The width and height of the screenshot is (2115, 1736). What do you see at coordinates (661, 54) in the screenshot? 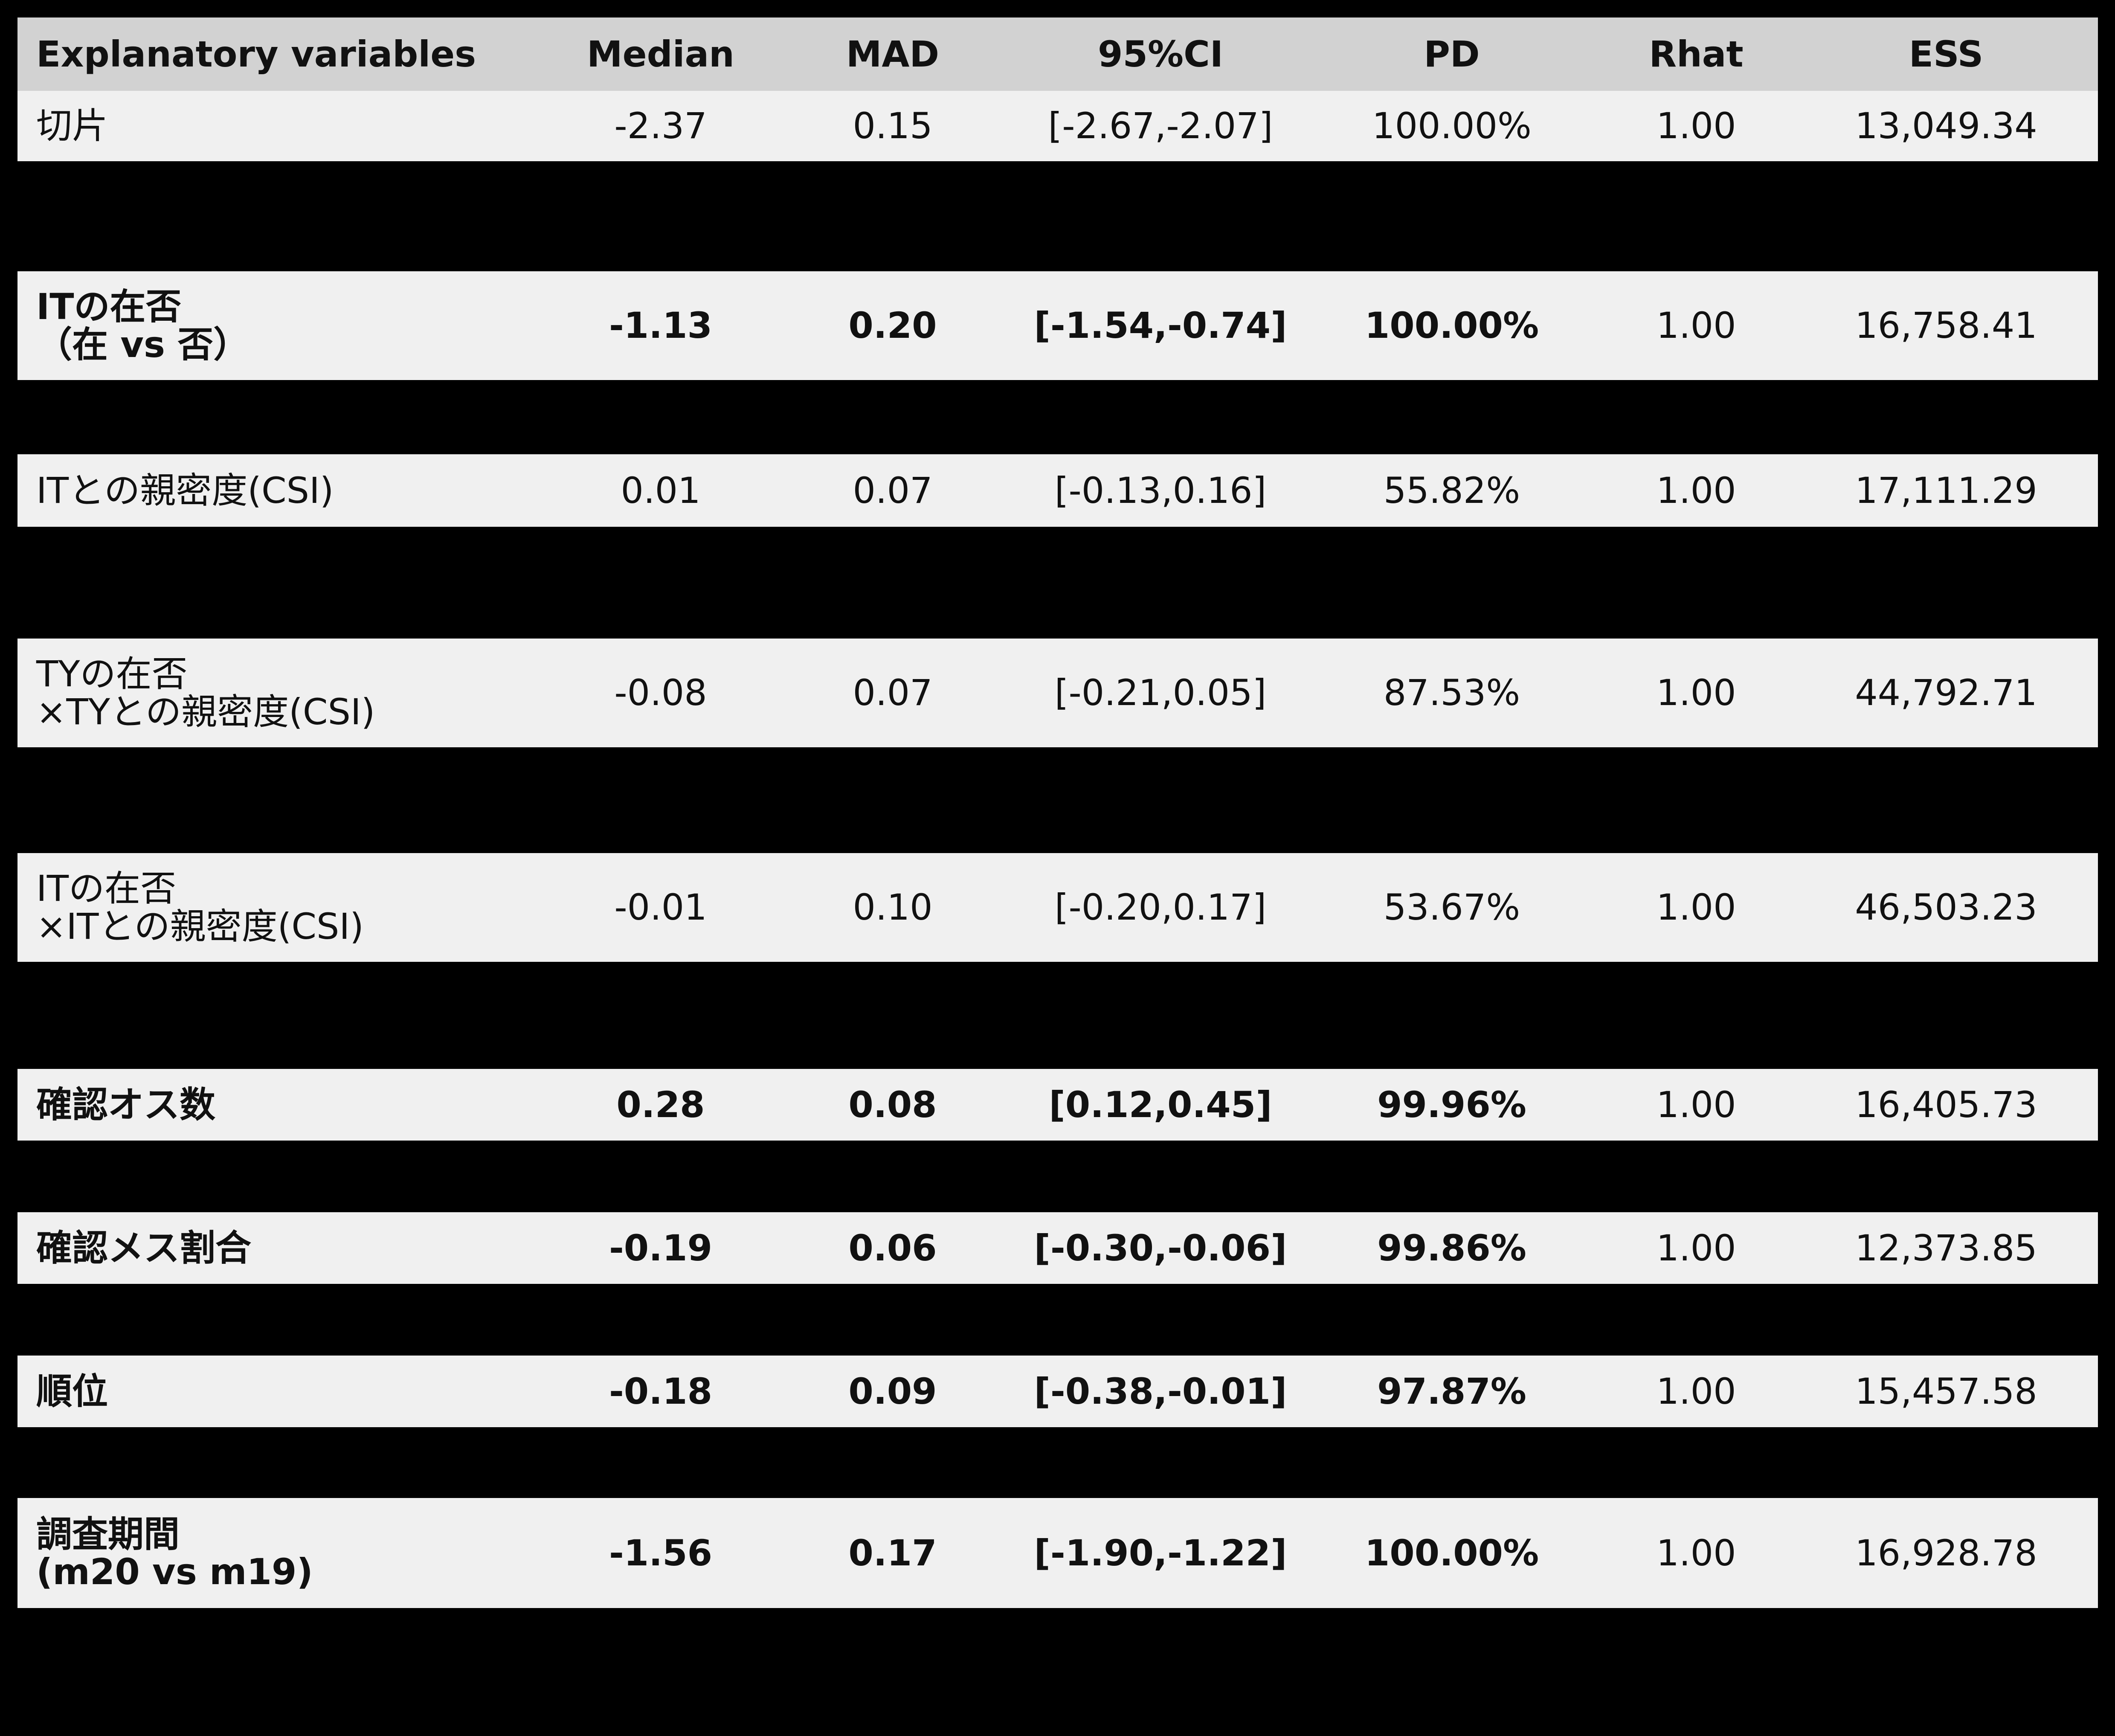
I see `header-median: Median` at bounding box center [661, 54].